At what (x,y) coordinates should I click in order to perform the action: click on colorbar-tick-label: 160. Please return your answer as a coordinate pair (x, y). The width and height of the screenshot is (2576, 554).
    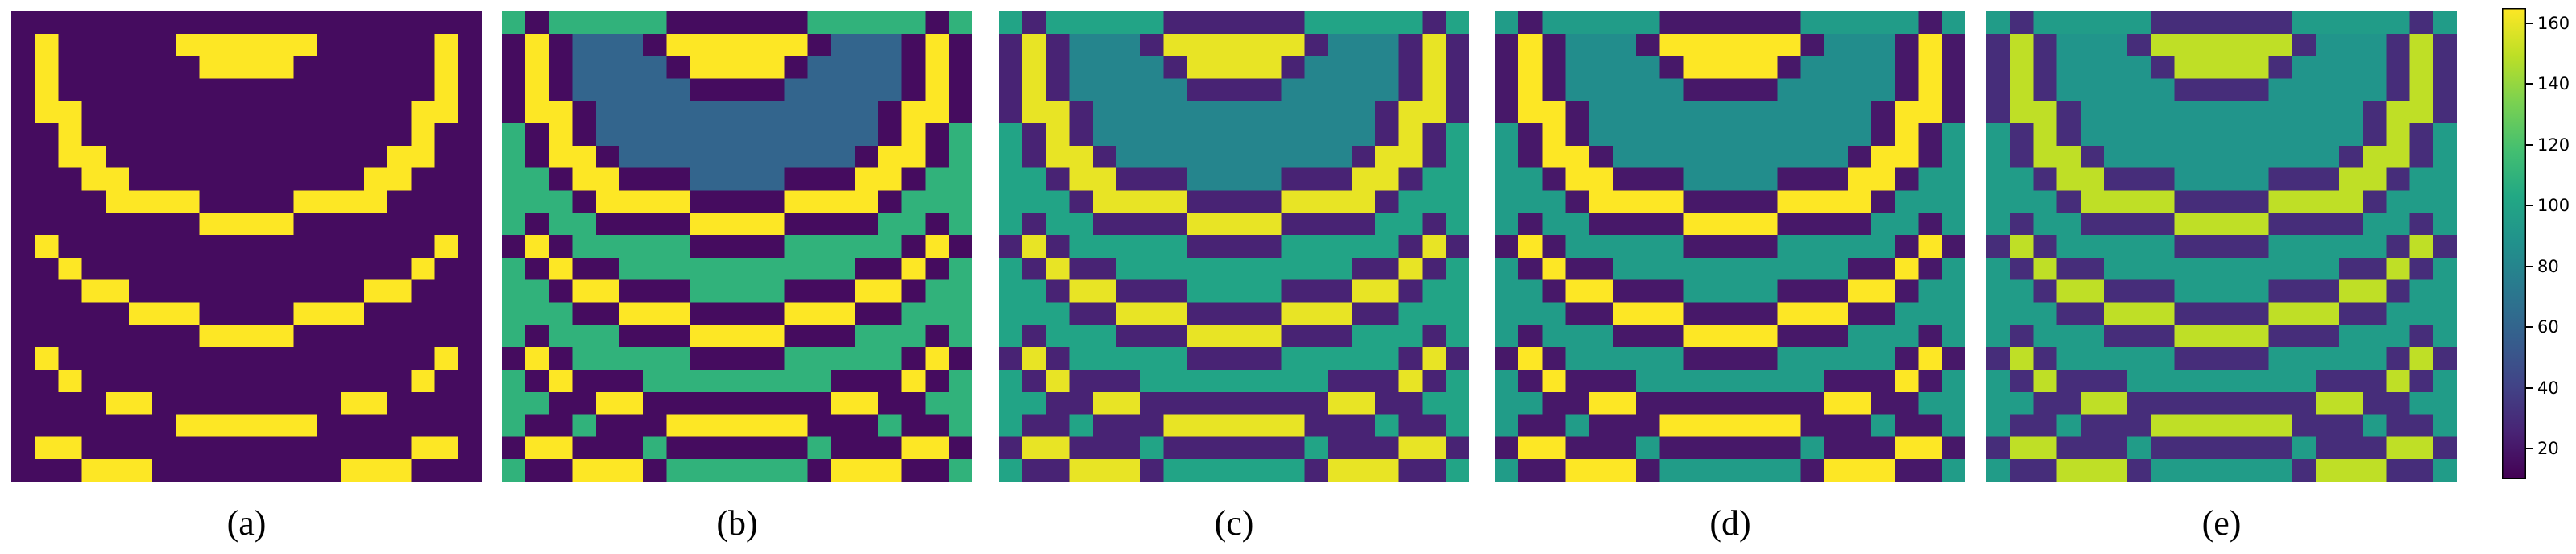
    Looking at the image, I should click on (2553, 23).